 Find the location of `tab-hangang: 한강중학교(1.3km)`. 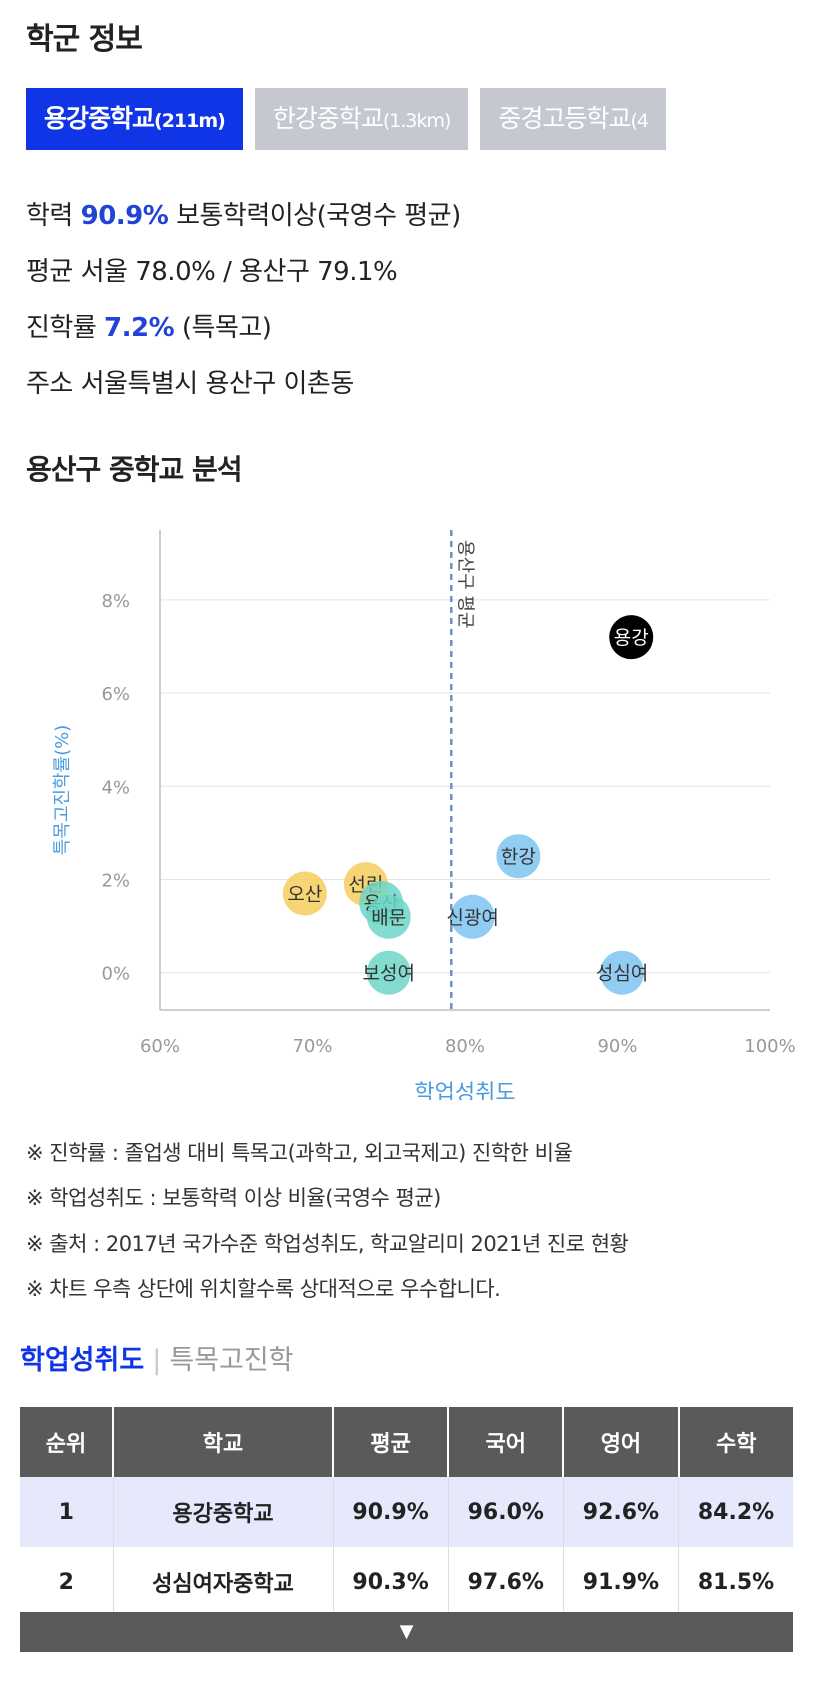

tab-hangang: 한강중학교(1.3km) is located at coordinates (361, 119).